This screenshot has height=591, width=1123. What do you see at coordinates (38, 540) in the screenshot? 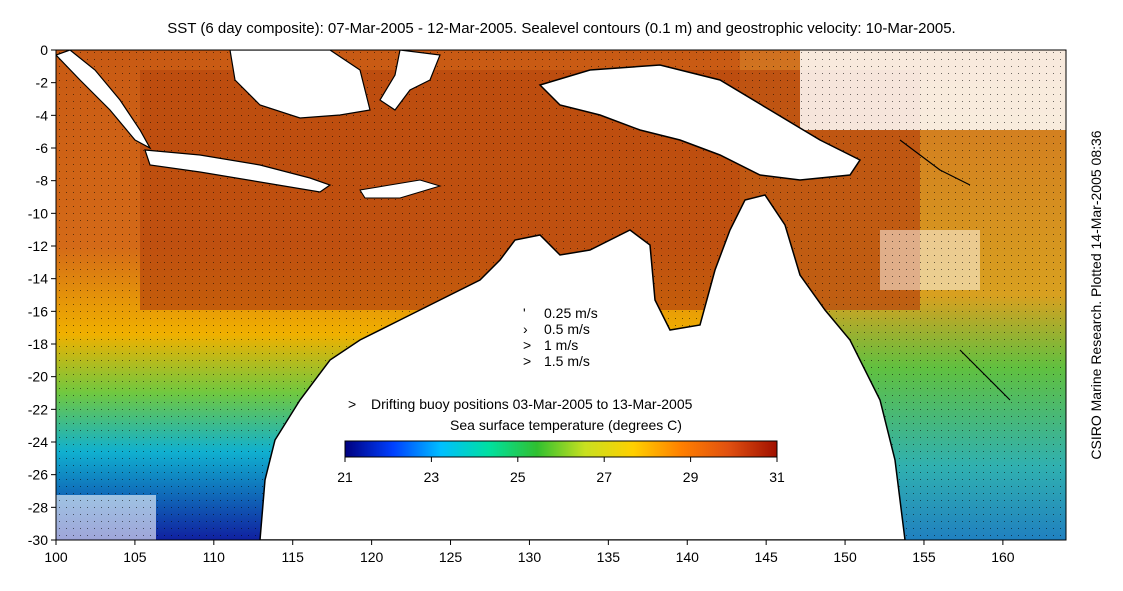
I see `y-tick-label: -30` at bounding box center [38, 540].